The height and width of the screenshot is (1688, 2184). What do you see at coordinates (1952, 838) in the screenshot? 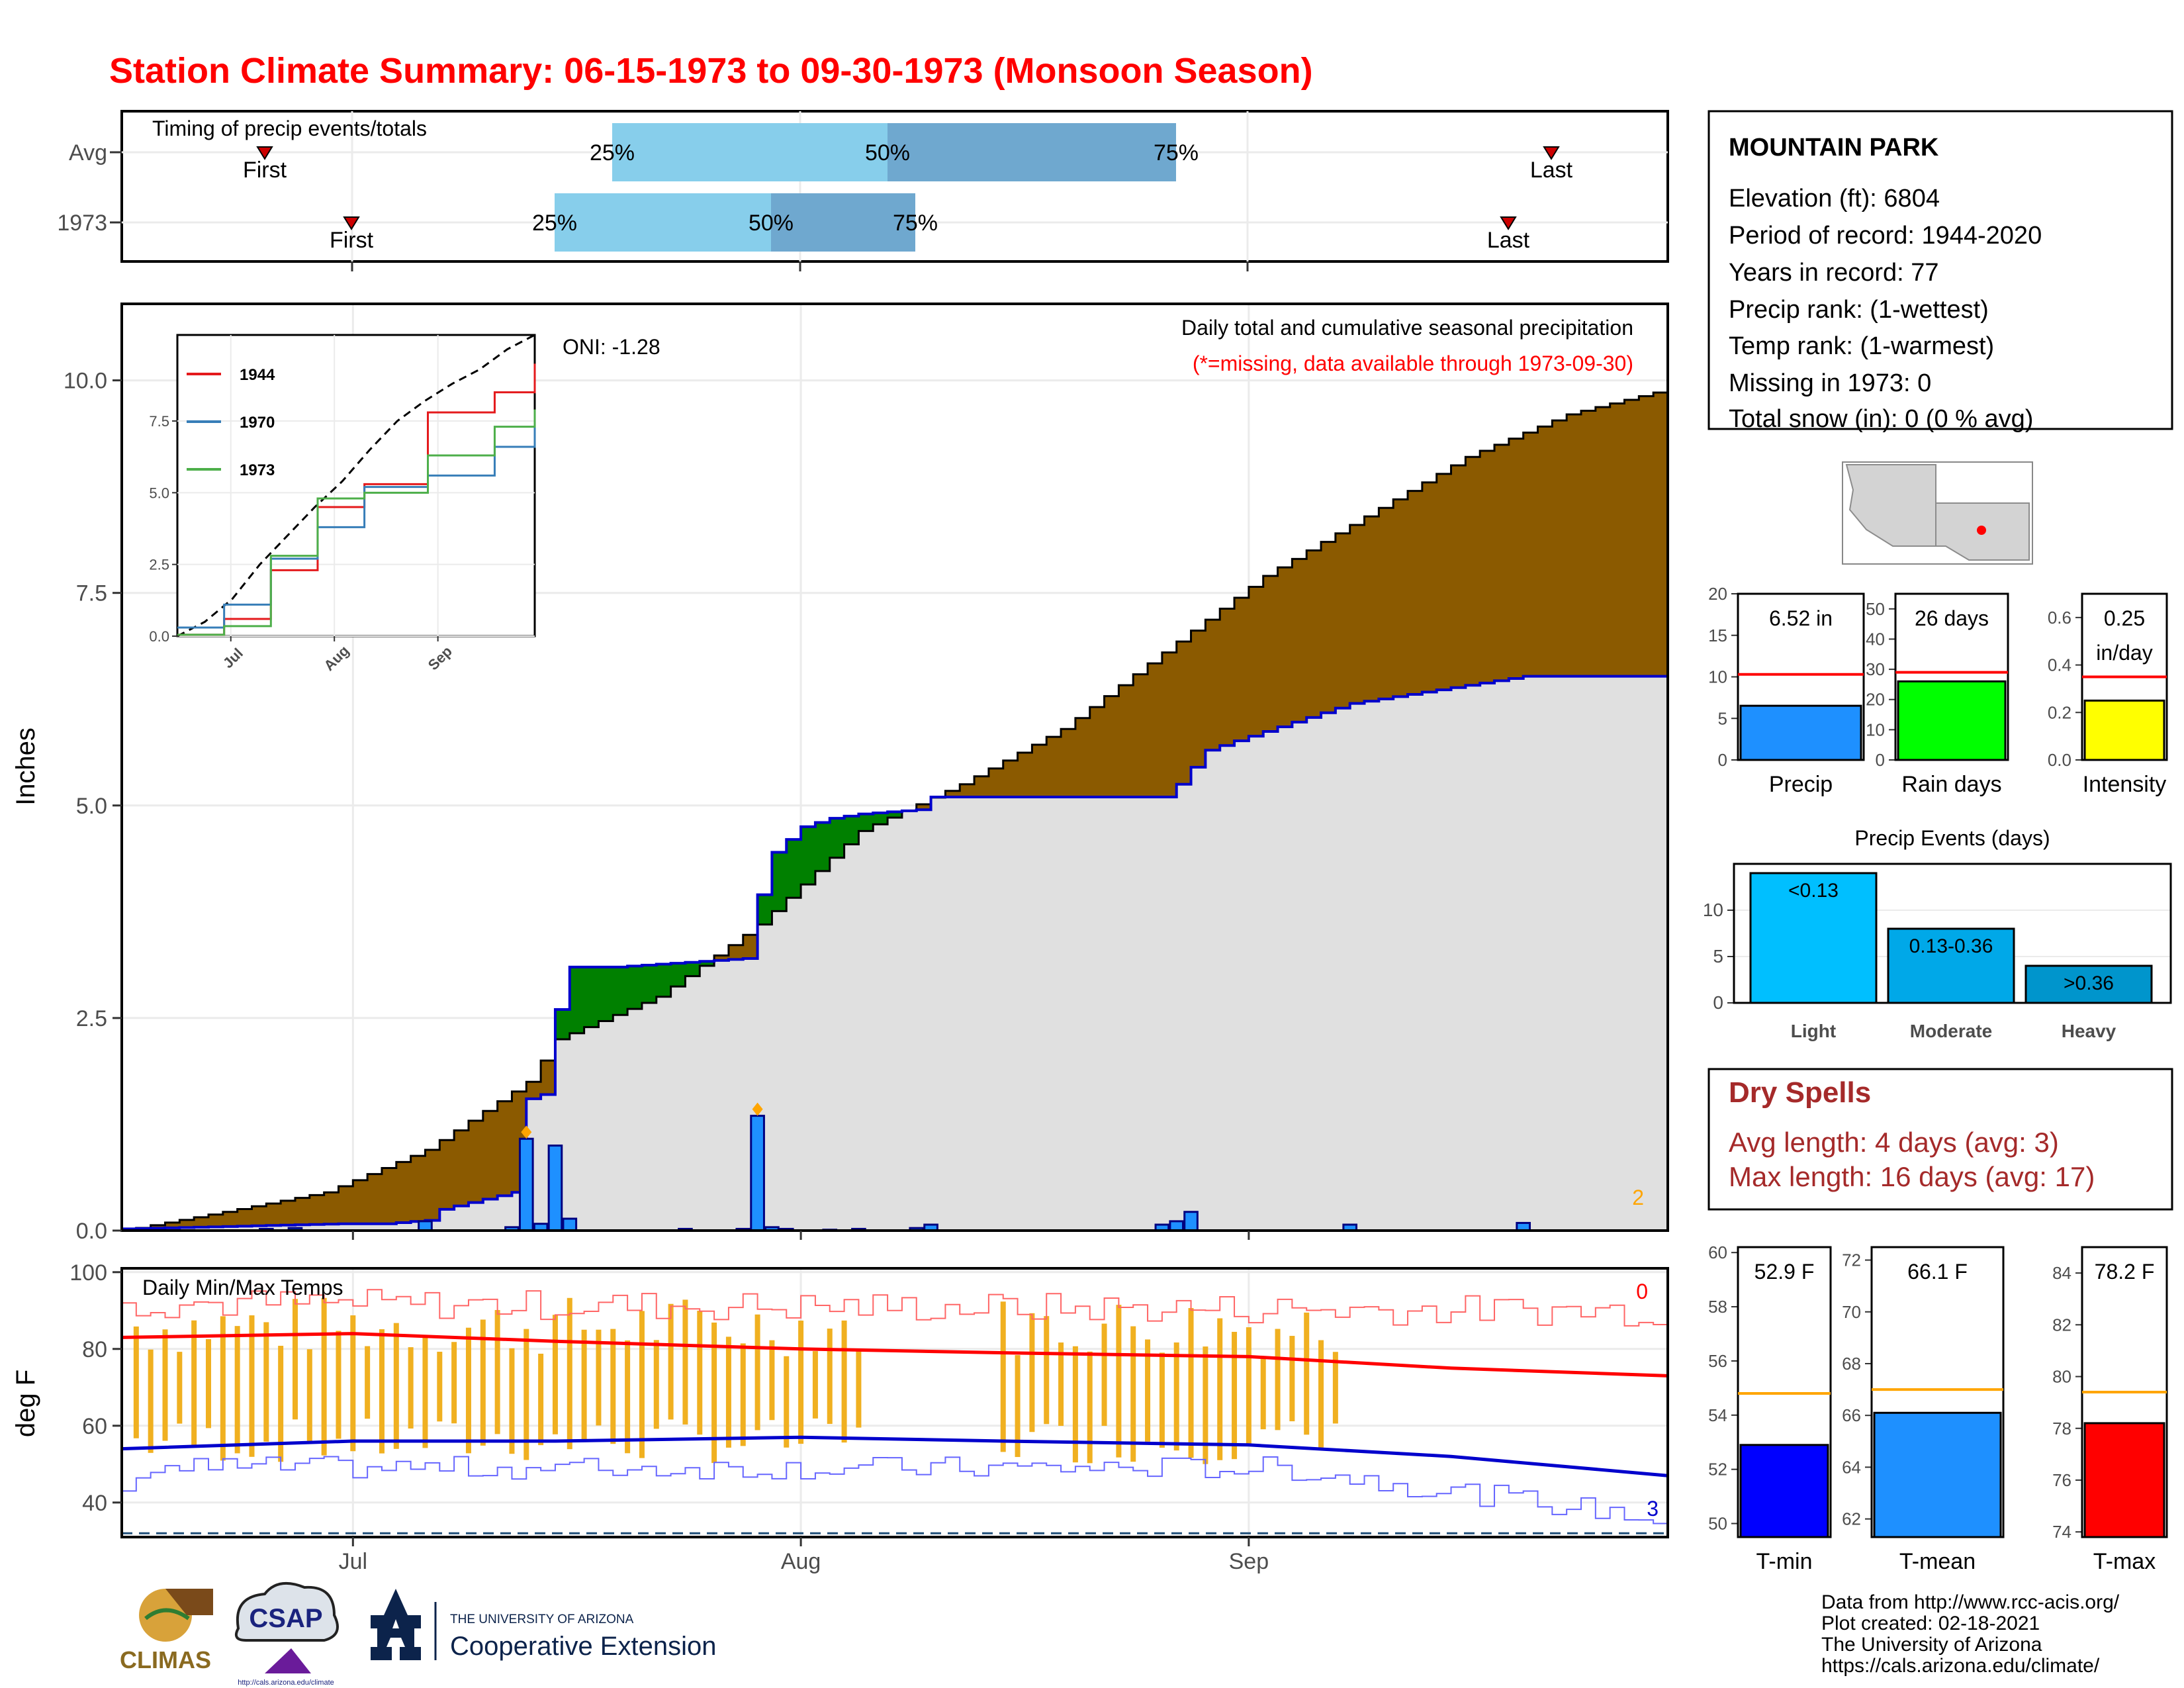
I see `precip-events-title: Precip Events (days)` at bounding box center [1952, 838].